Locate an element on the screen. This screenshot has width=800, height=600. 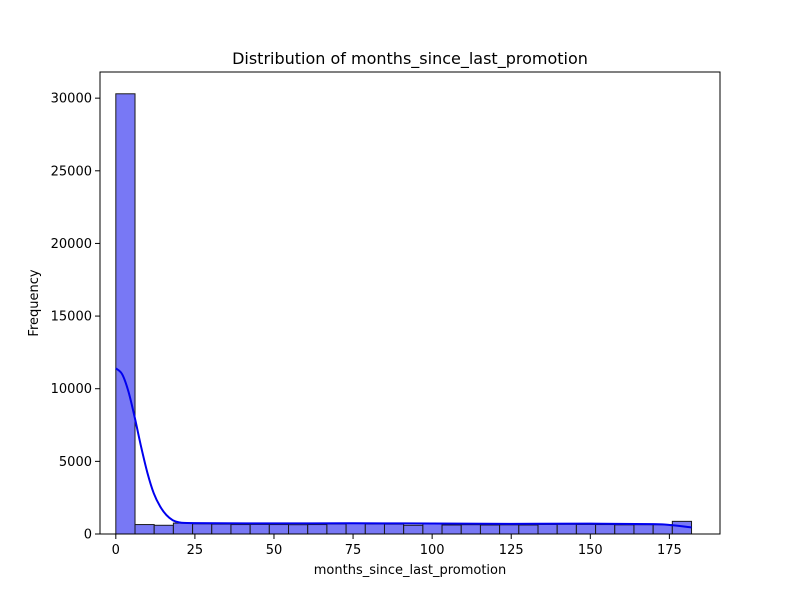
x-tick-label: 25 is located at coordinates (195, 550).